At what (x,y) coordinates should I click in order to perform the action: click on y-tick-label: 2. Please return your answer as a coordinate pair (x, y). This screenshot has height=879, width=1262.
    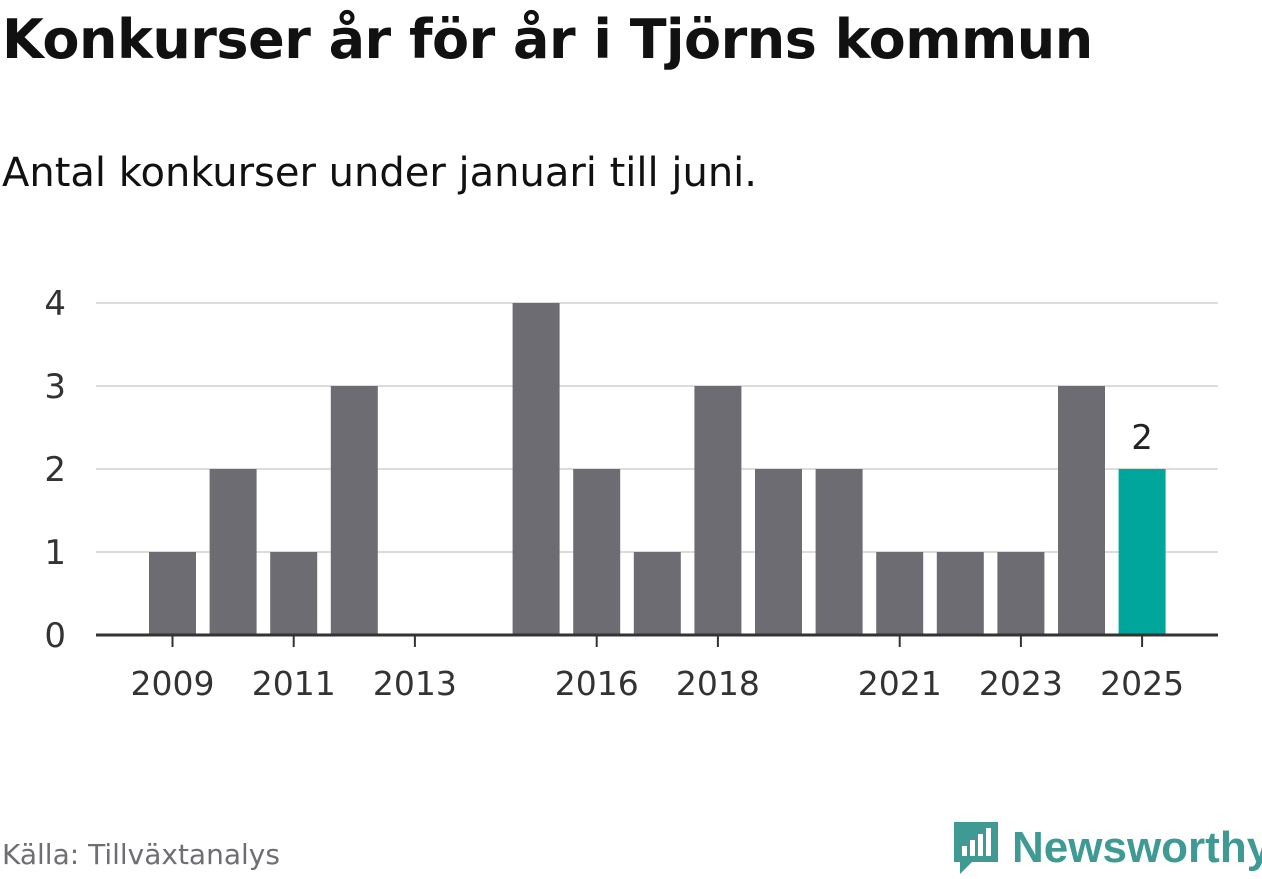
    Looking at the image, I should click on (55, 470).